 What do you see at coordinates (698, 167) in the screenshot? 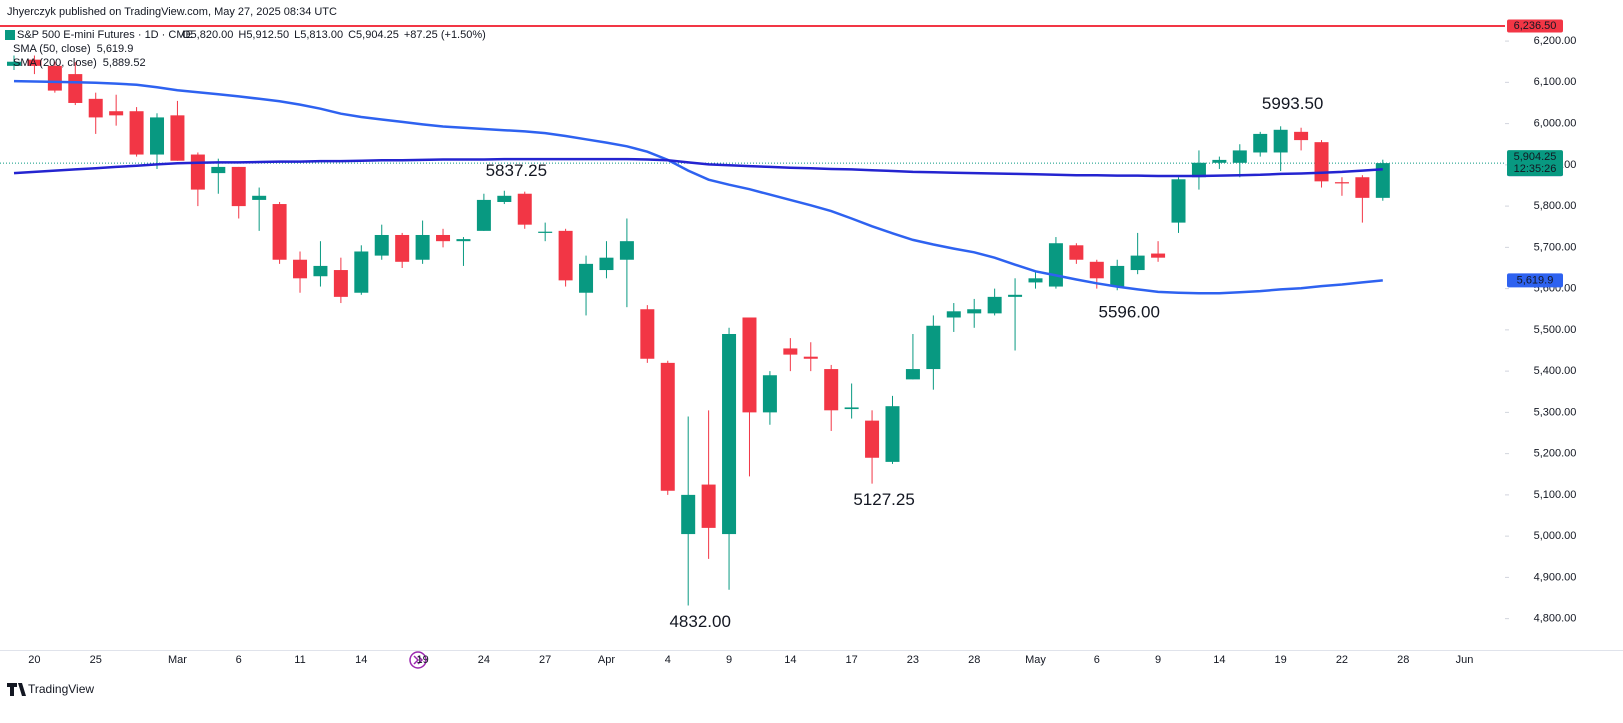
I see `sma-line` at bounding box center [698, 167].